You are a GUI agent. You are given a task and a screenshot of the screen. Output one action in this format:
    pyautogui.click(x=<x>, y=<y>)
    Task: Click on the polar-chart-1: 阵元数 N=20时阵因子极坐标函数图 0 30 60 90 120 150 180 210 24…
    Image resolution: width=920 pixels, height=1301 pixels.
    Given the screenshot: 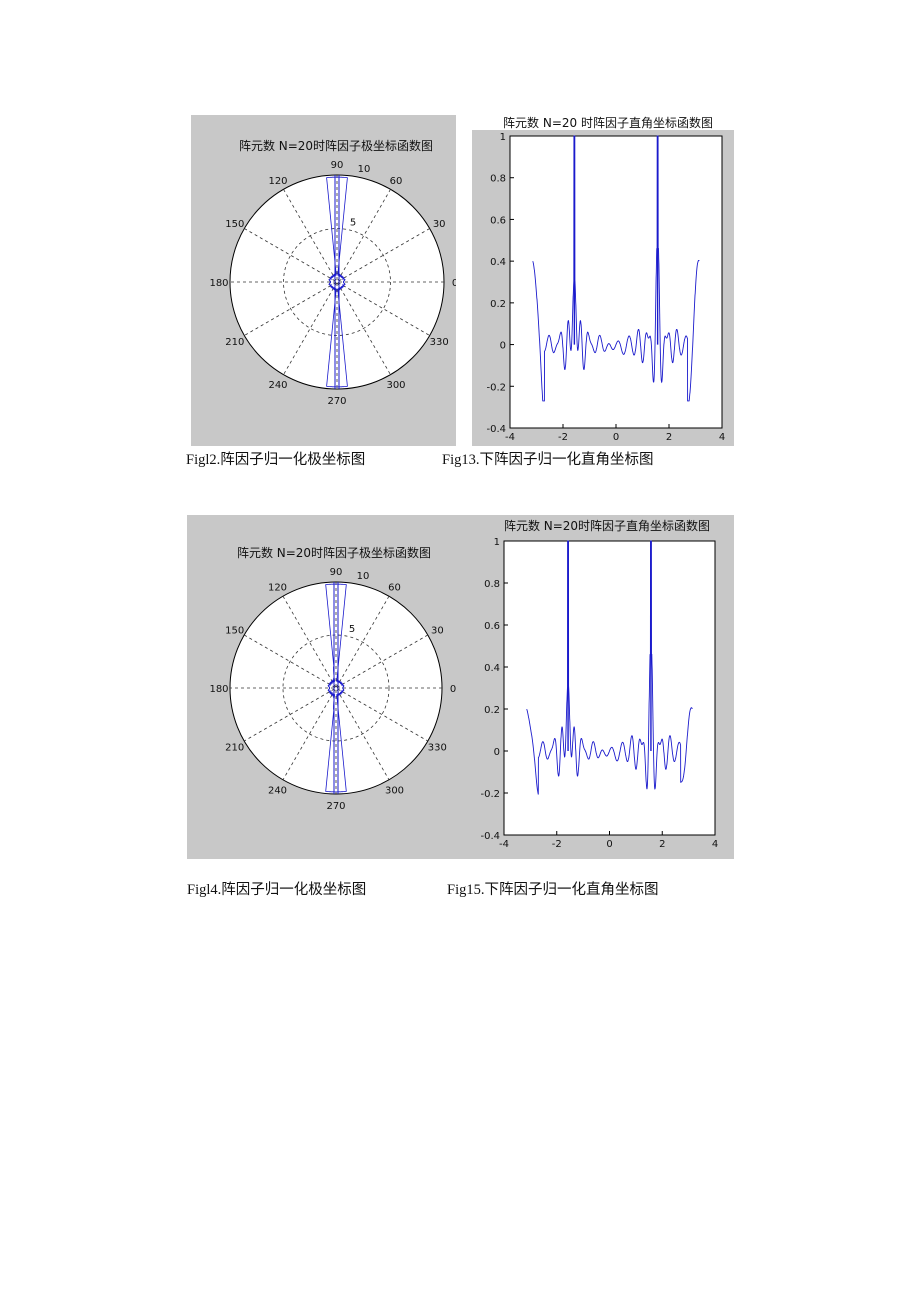 What is the action you would take?
    pyautogui.click(x=333, y=272)
    